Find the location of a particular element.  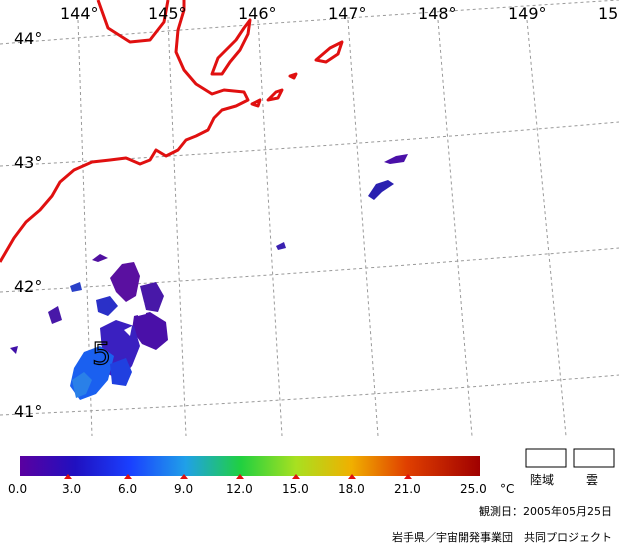

longitude-label-148: 148° is located at coordinates (437, 13).